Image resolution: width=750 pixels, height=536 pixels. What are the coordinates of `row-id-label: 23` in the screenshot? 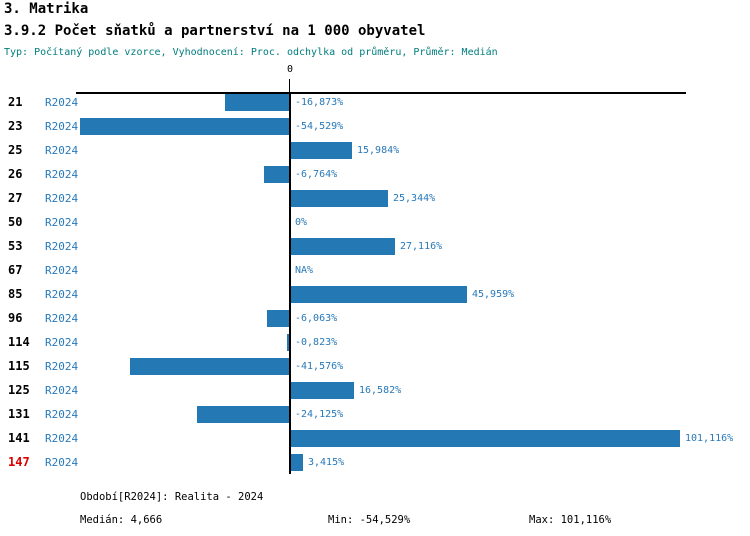 It's located at (15, 126).